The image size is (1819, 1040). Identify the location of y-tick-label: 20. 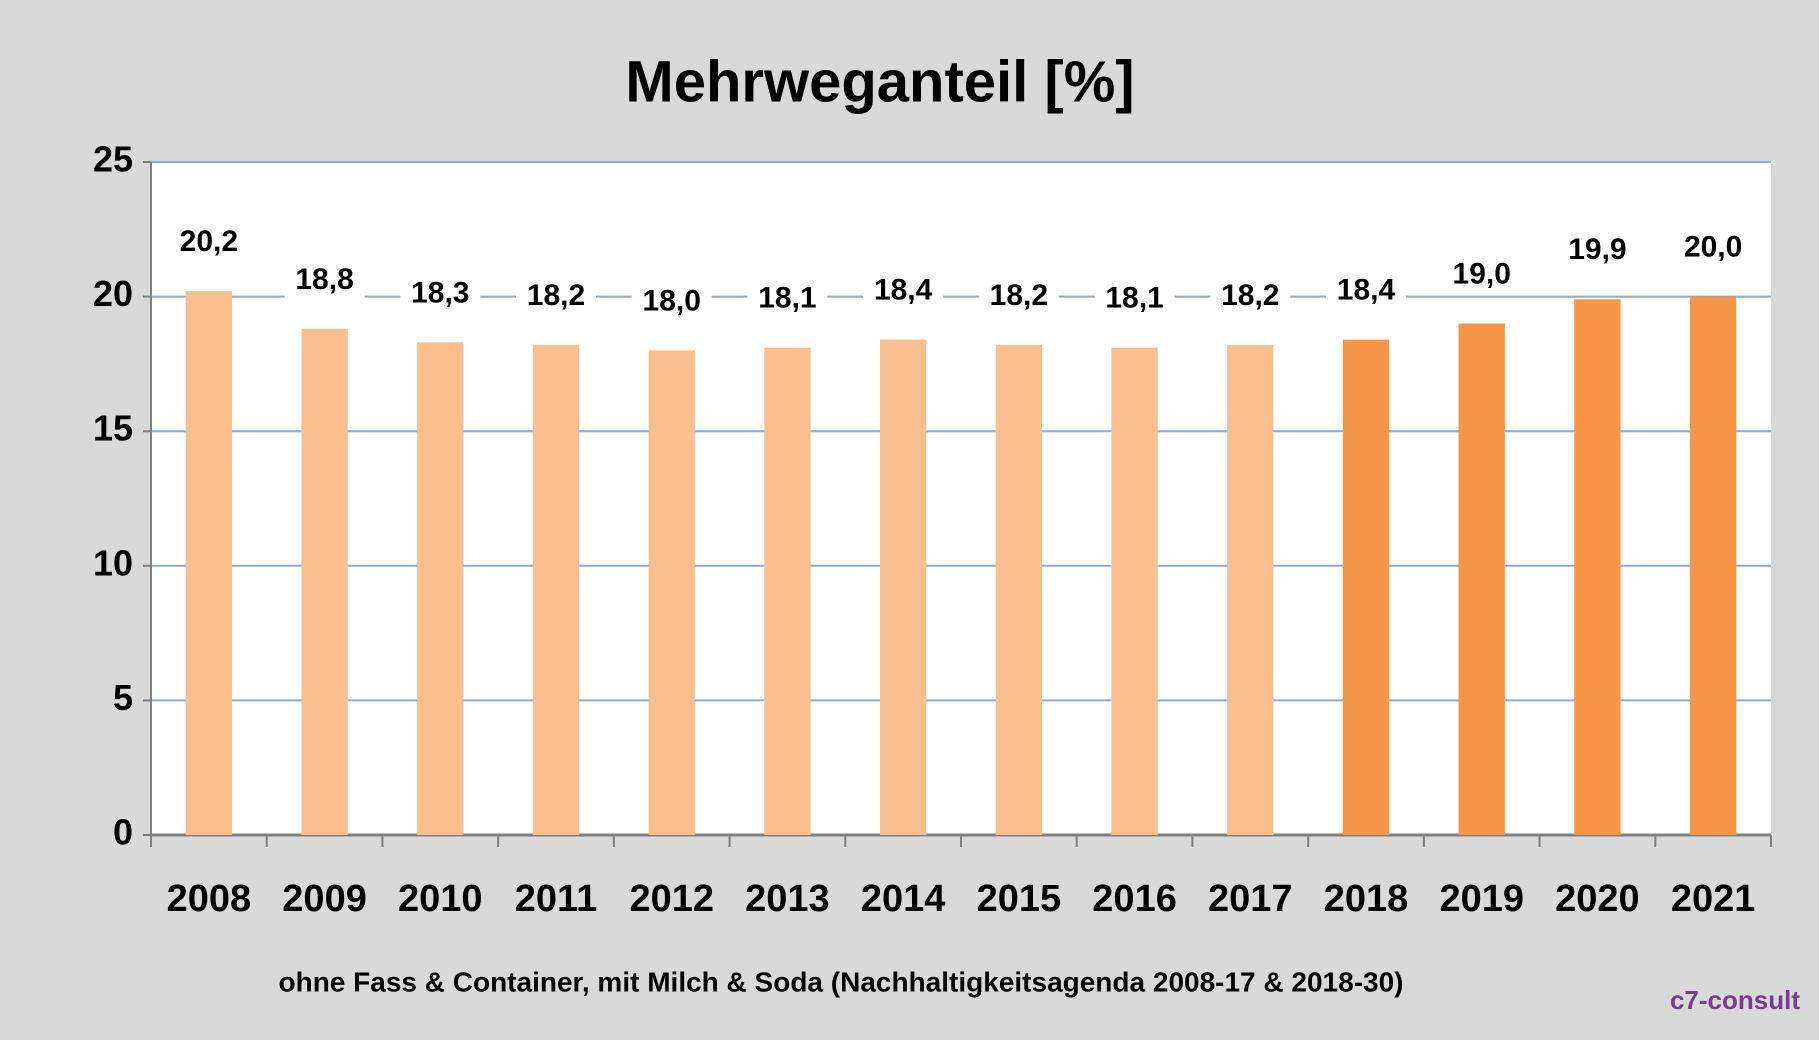
(113, 293).